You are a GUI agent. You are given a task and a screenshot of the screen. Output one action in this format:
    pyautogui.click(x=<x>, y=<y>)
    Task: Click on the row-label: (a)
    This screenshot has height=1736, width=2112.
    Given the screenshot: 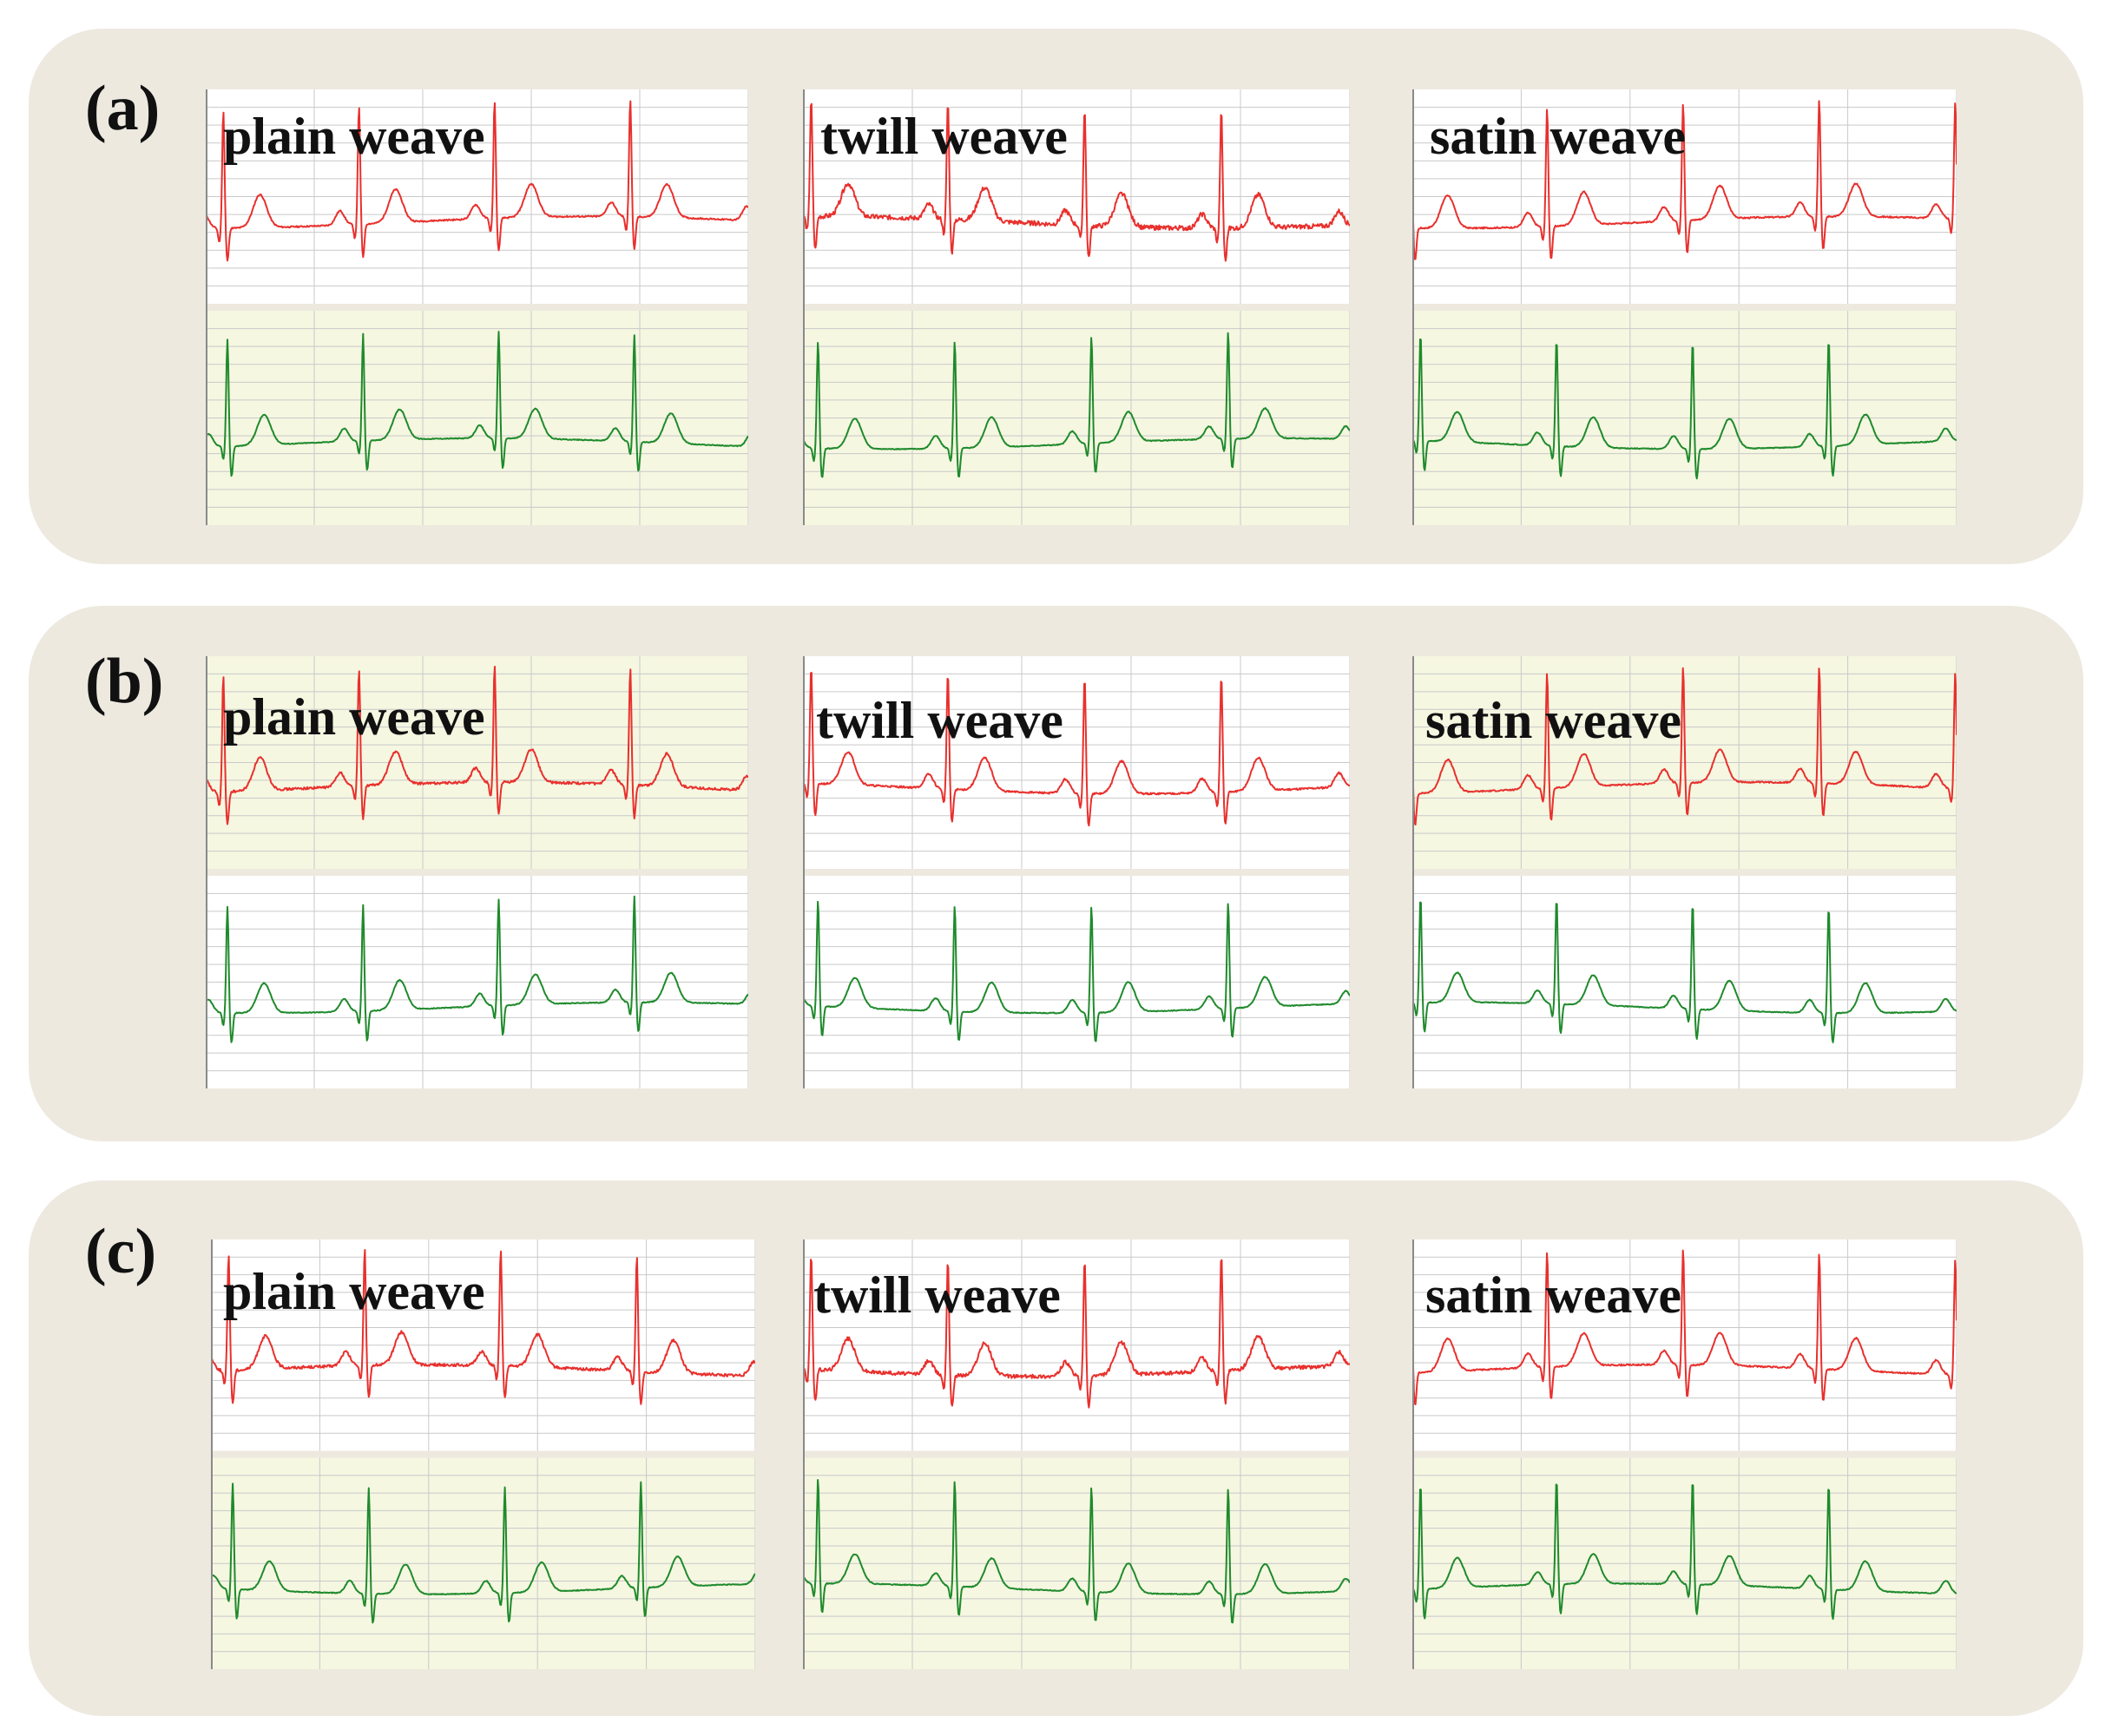 What is the action you would take?
    pyautogui.click(x=123, y=108)
    